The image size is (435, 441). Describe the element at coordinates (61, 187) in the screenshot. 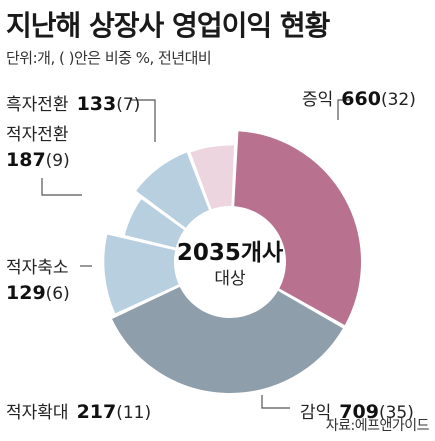

I see `leader-line-적자전환` at that location.